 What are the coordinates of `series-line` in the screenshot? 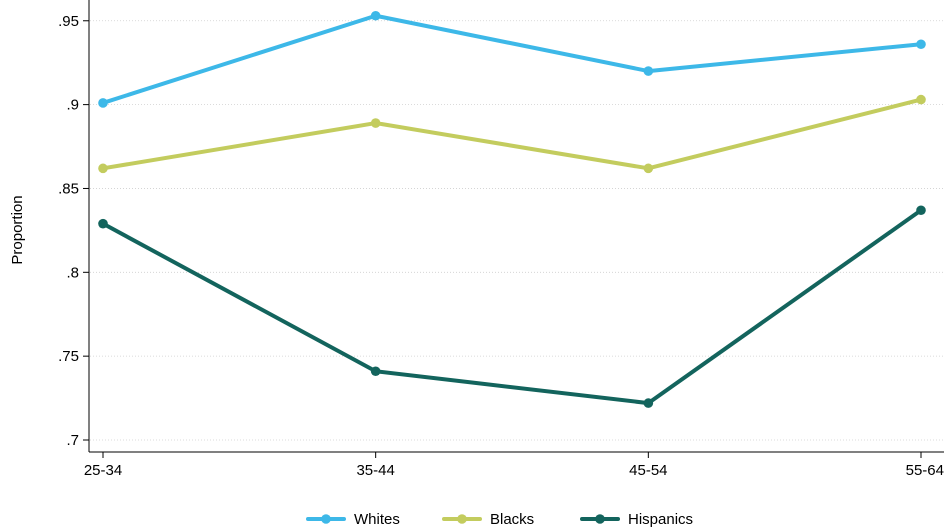 It's located at (512, 134).